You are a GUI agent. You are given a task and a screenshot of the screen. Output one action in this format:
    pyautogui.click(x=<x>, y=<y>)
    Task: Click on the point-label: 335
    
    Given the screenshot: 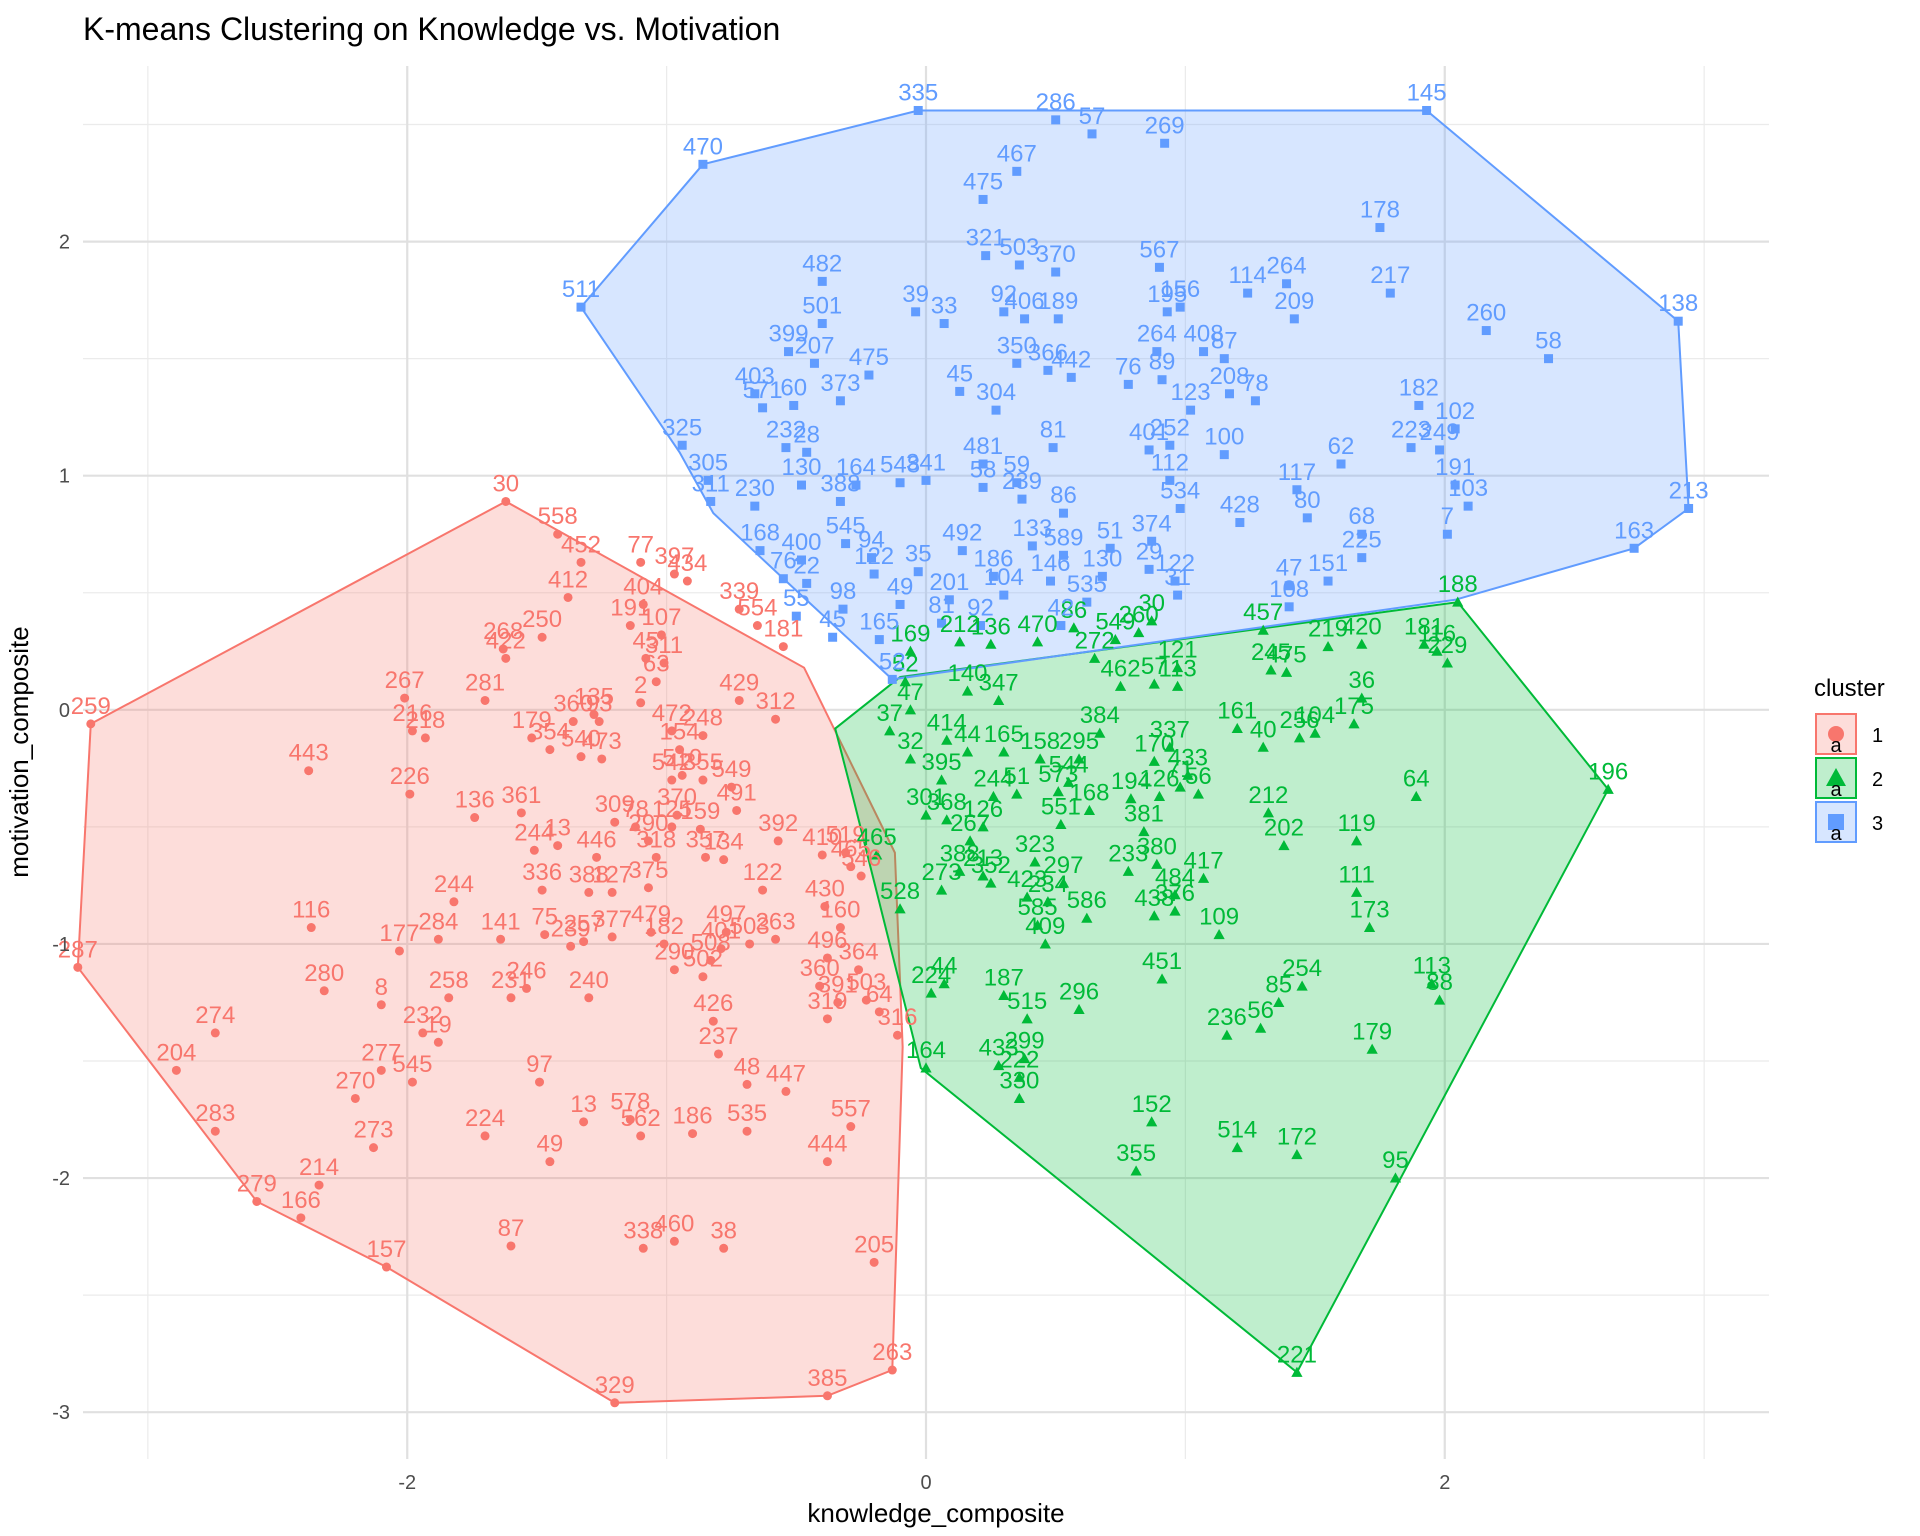 What is the action you would take?
    pyautogui.click(x=918, y=92)
    